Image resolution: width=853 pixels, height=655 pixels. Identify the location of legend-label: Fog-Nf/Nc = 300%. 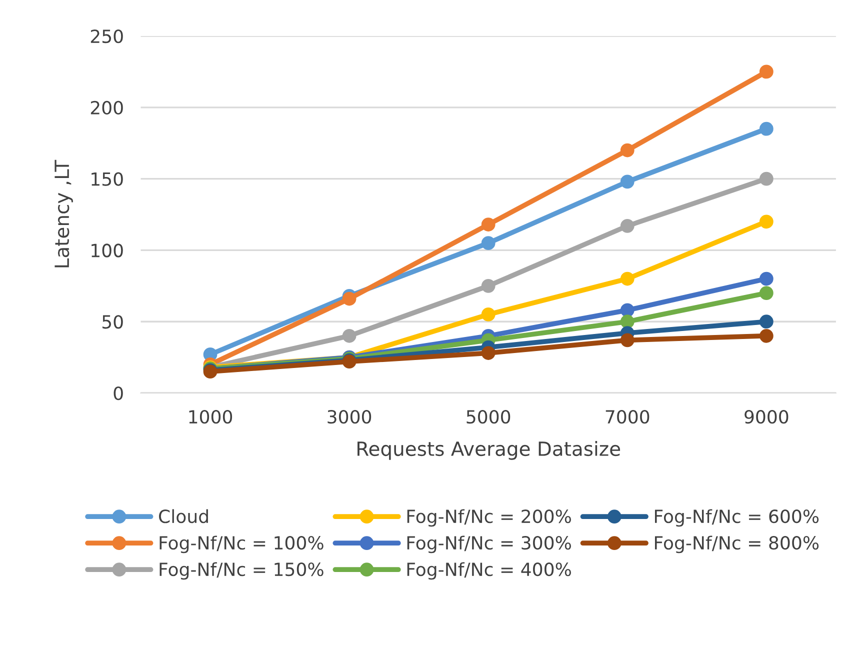
(489, 545).